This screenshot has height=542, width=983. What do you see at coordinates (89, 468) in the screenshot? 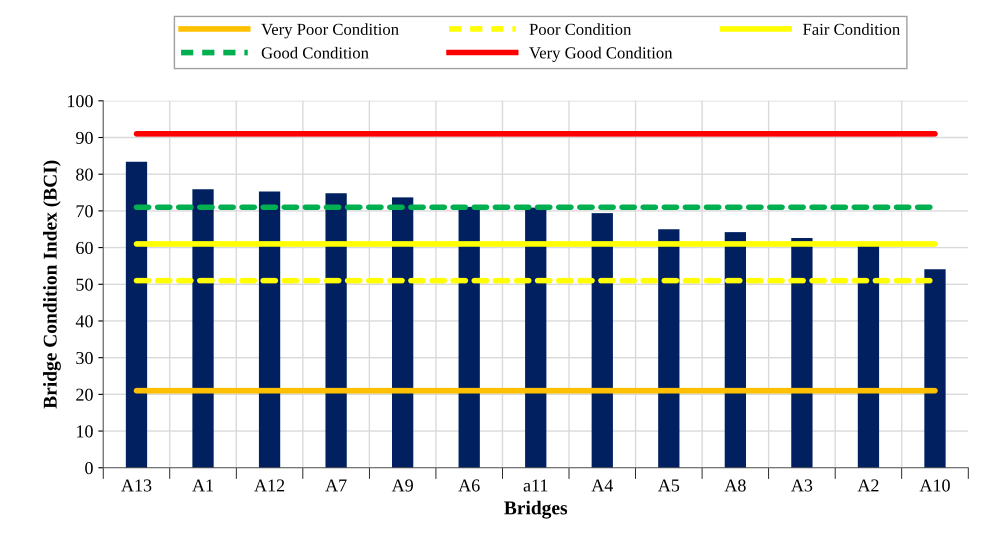
I see `y-tick-label: 0` at bounding box center [89, 468].